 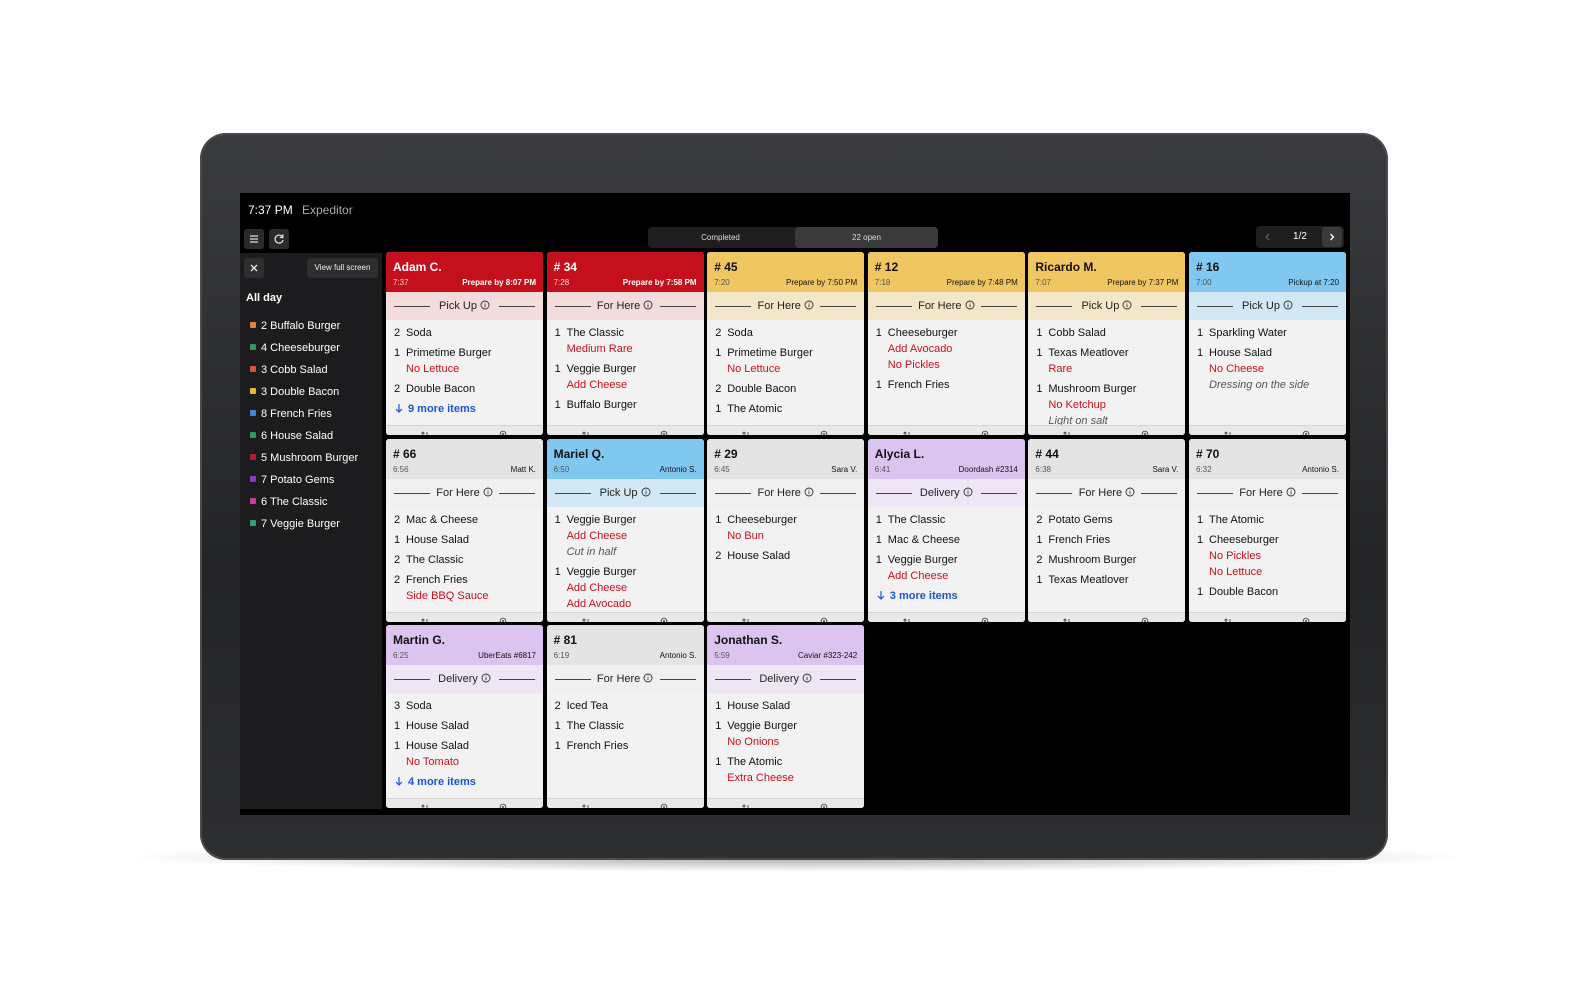 I want to click on sidebar-item: 3 Cobb Salad, so click(x=289, y=370).